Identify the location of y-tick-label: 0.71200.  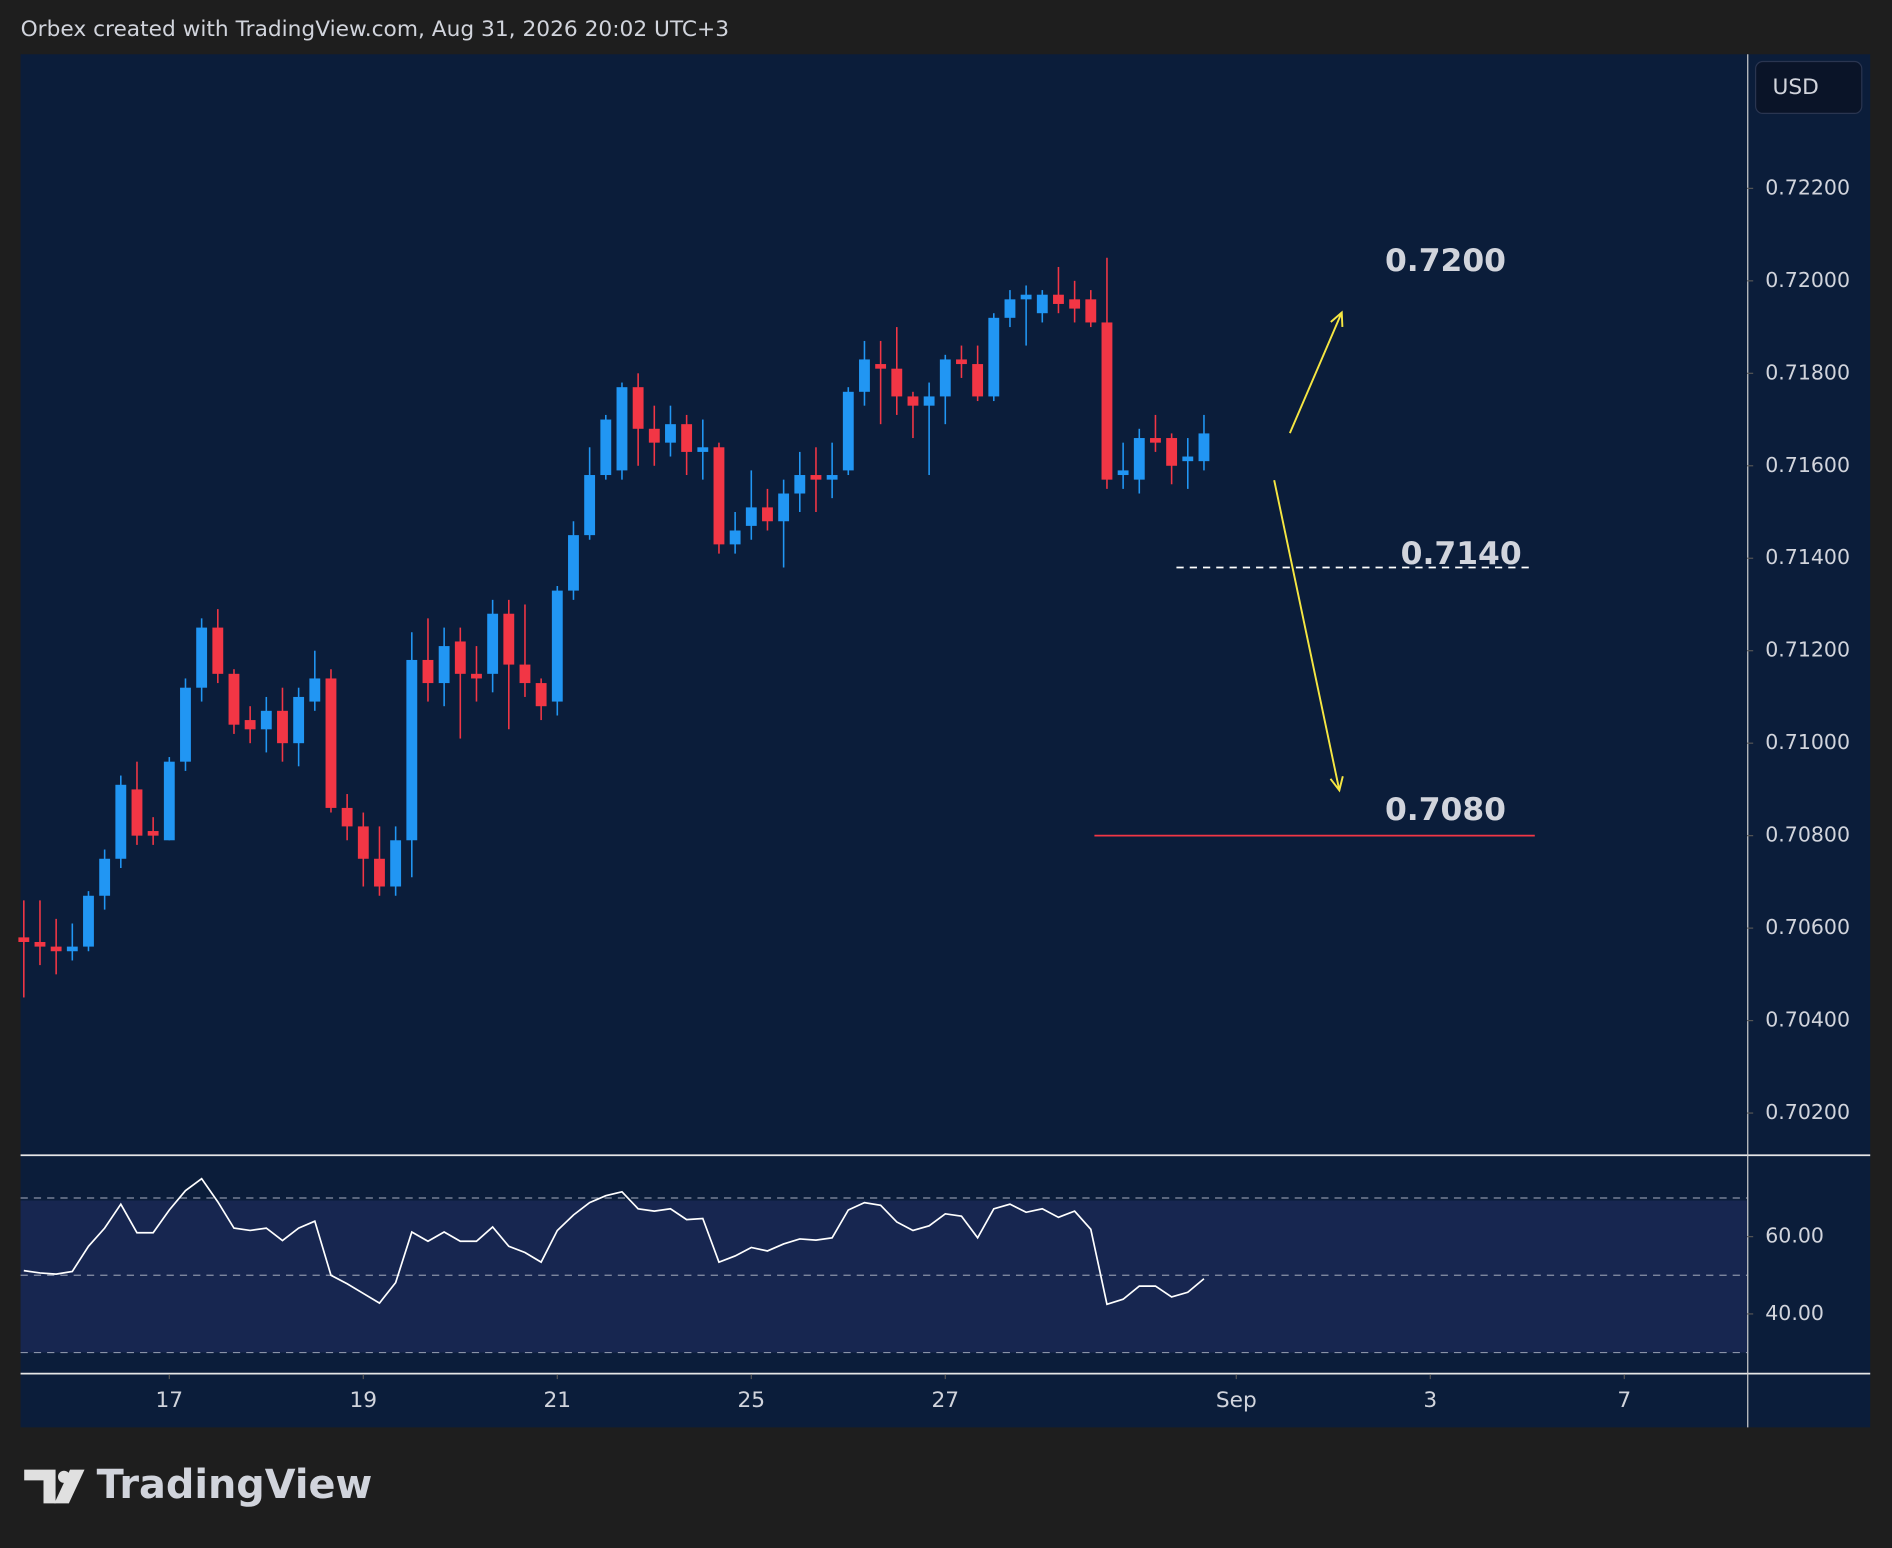
(1807, 650).